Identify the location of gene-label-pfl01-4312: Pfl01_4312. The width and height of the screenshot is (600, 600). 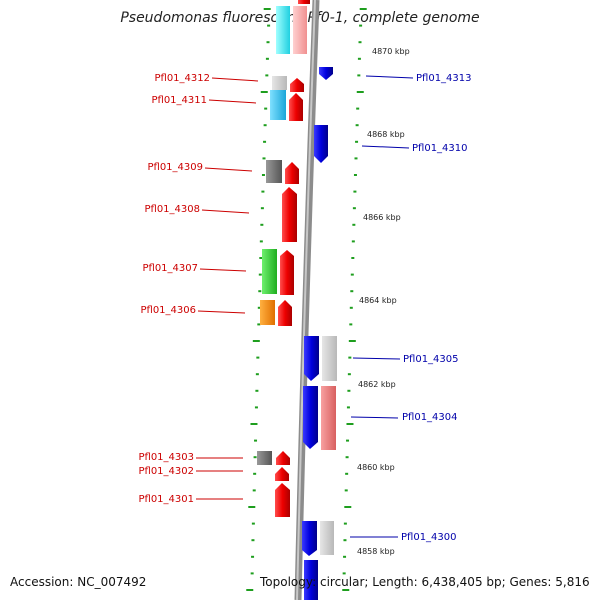
(182, 78).